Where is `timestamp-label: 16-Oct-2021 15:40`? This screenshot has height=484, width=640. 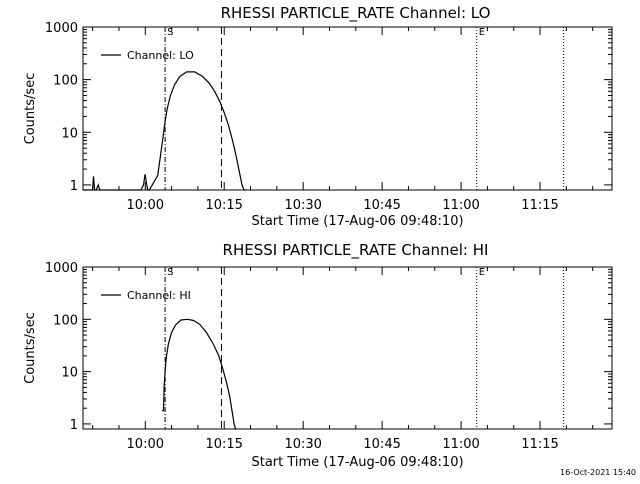 timestamp-label: 16-Oct-2021 15:40 is located at coordinates (598, 472).